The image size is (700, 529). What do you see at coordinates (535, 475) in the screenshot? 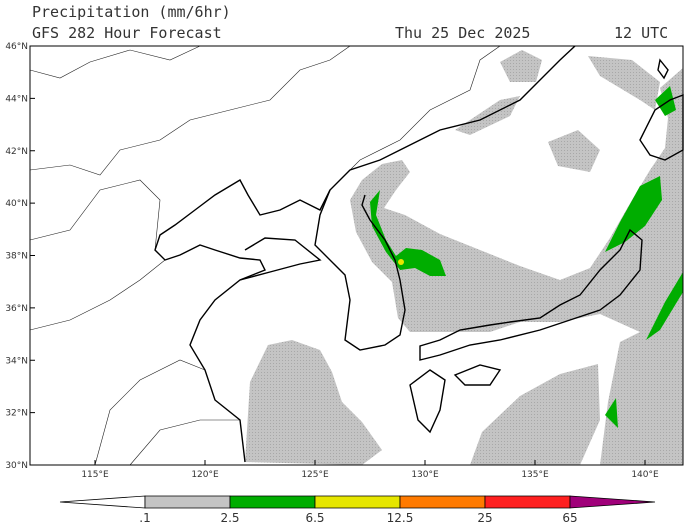
I see `lon-label: 135°E` at bounding box center [535, 475].